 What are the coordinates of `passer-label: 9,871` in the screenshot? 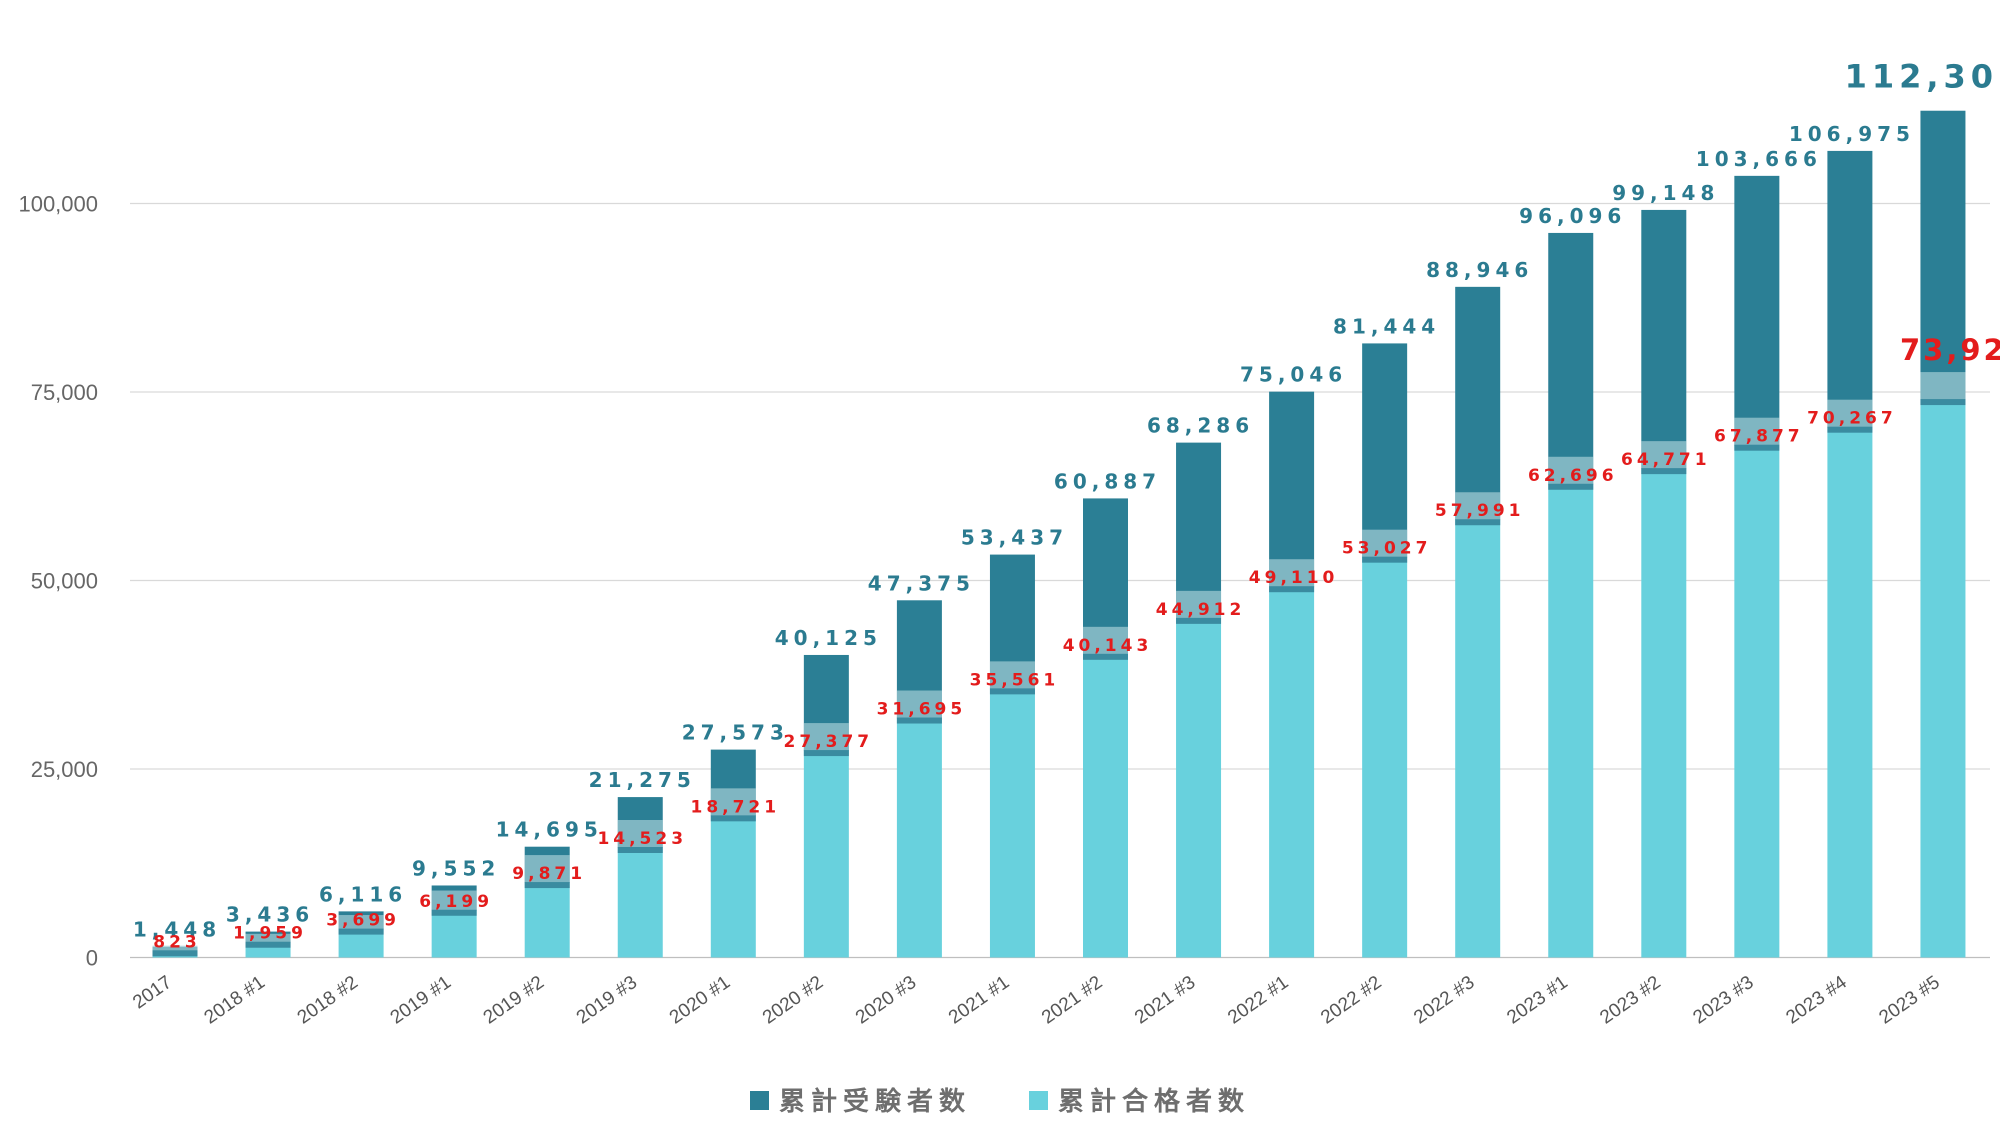 It's located at (549, 874).